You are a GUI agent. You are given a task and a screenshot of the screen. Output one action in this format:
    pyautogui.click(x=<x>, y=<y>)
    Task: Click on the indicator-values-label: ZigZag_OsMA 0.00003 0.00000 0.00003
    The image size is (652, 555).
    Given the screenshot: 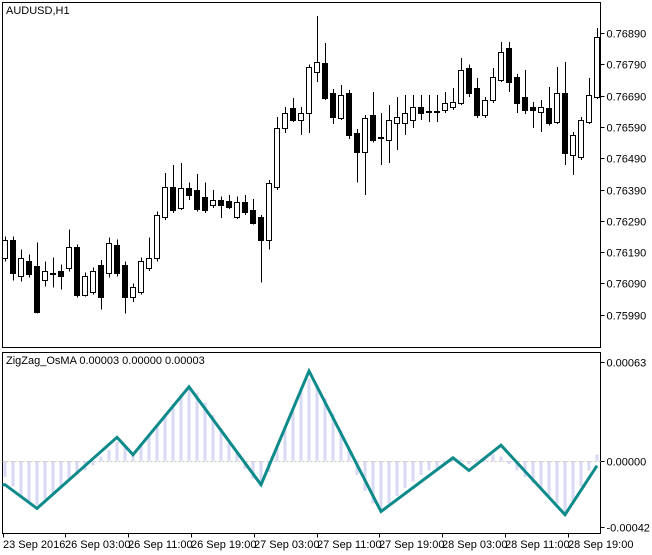 What is the action you would take?
    pyautogui.click(x=105, y=361)
    